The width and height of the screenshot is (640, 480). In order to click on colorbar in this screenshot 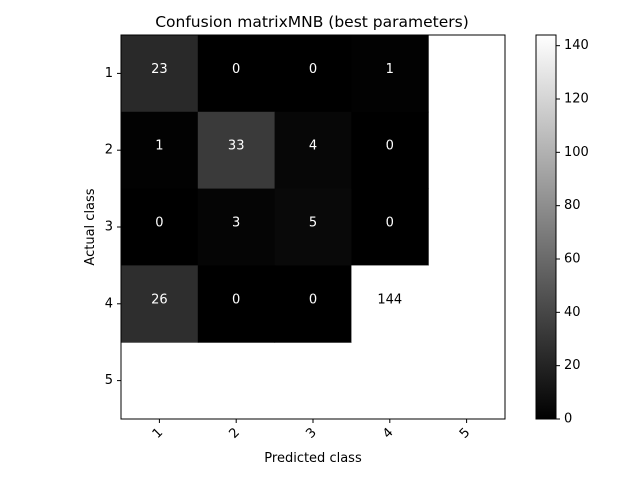, I will do `click(546, 227)`.